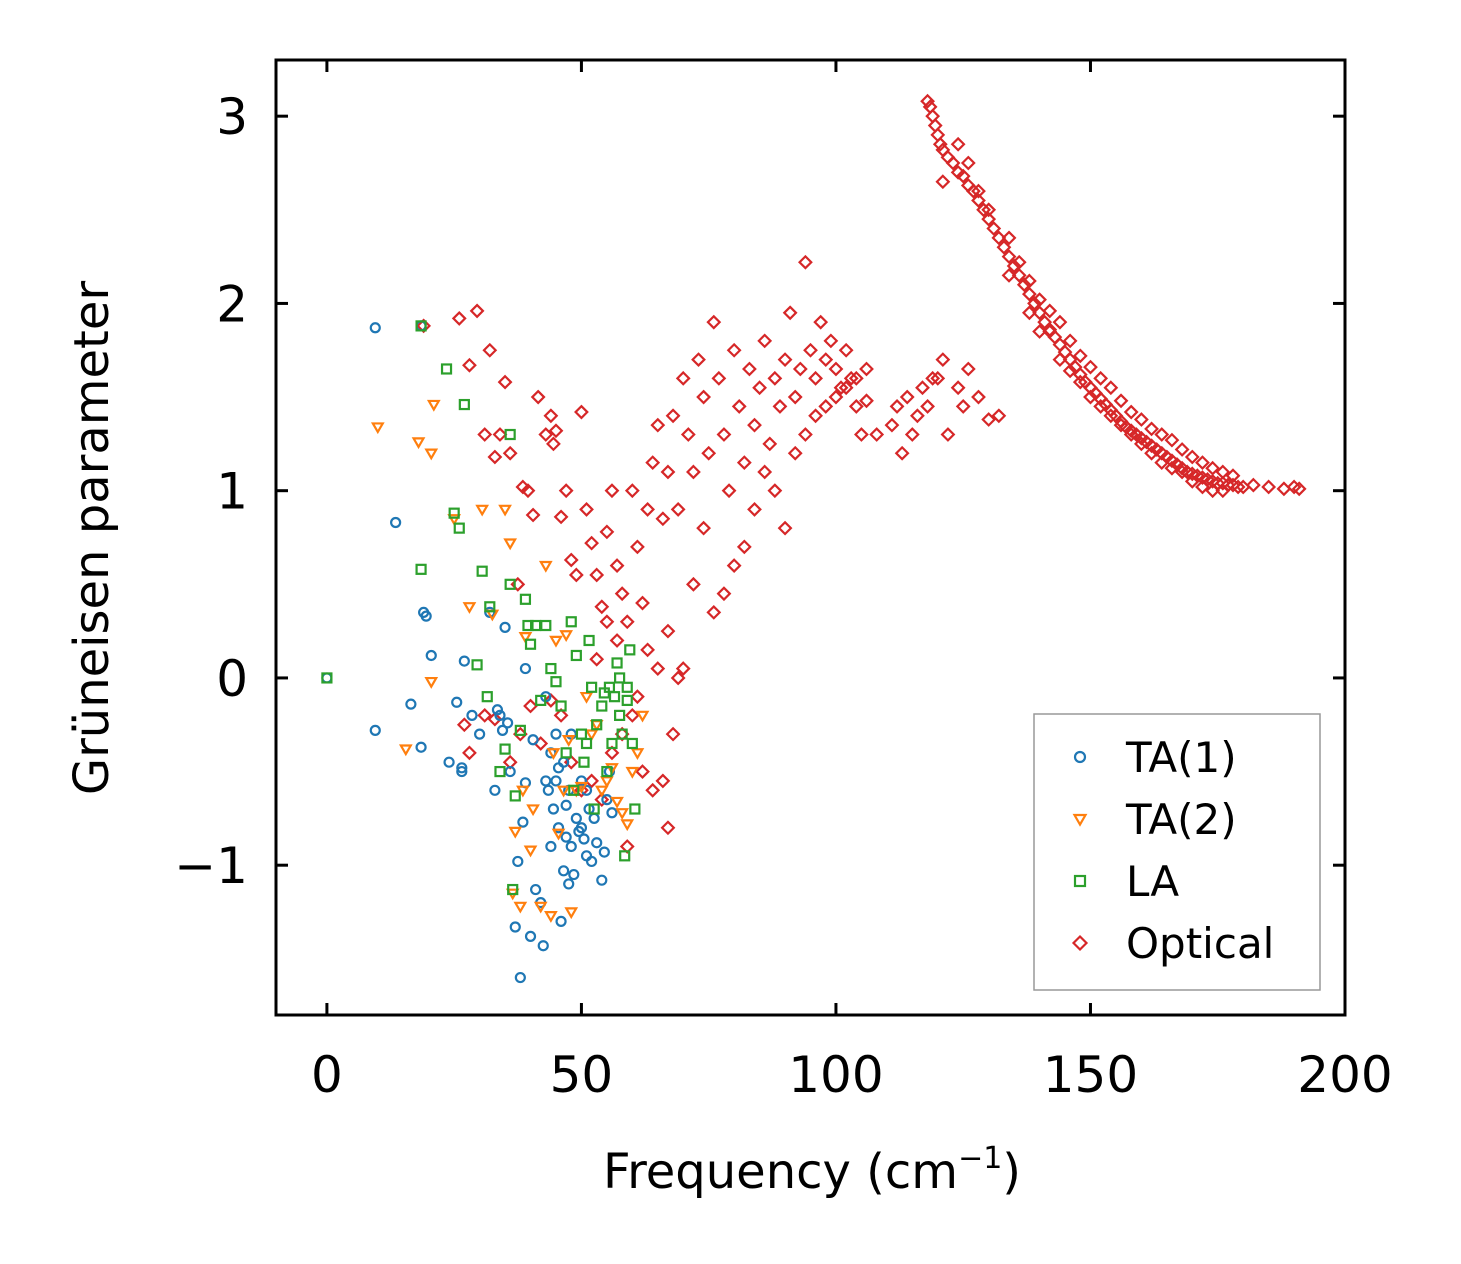 The image size is (1461, 1264). I want to click on y-tick-label-2: 2, so click(232, 304).